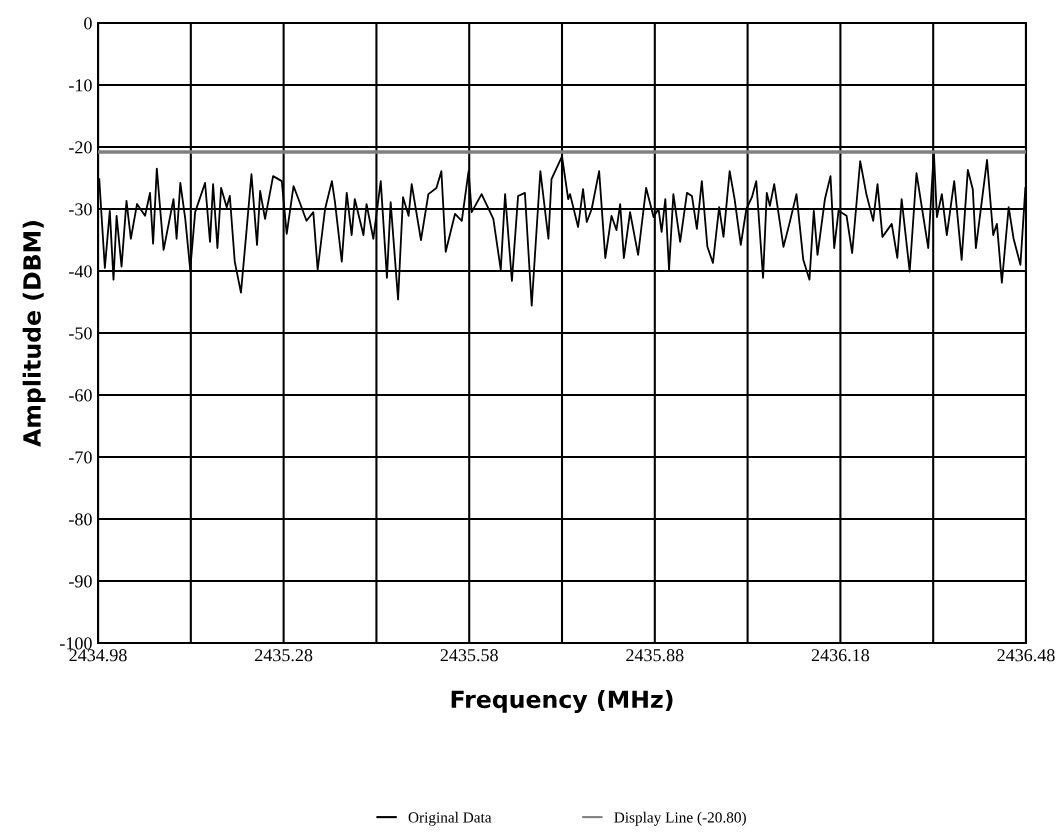 The image size is (1061, 839). What do you see at coordinates (680, 818) in the screenshot?
I see `legend-label: Display Line (-20.80)` at bounding box center [680, 818].